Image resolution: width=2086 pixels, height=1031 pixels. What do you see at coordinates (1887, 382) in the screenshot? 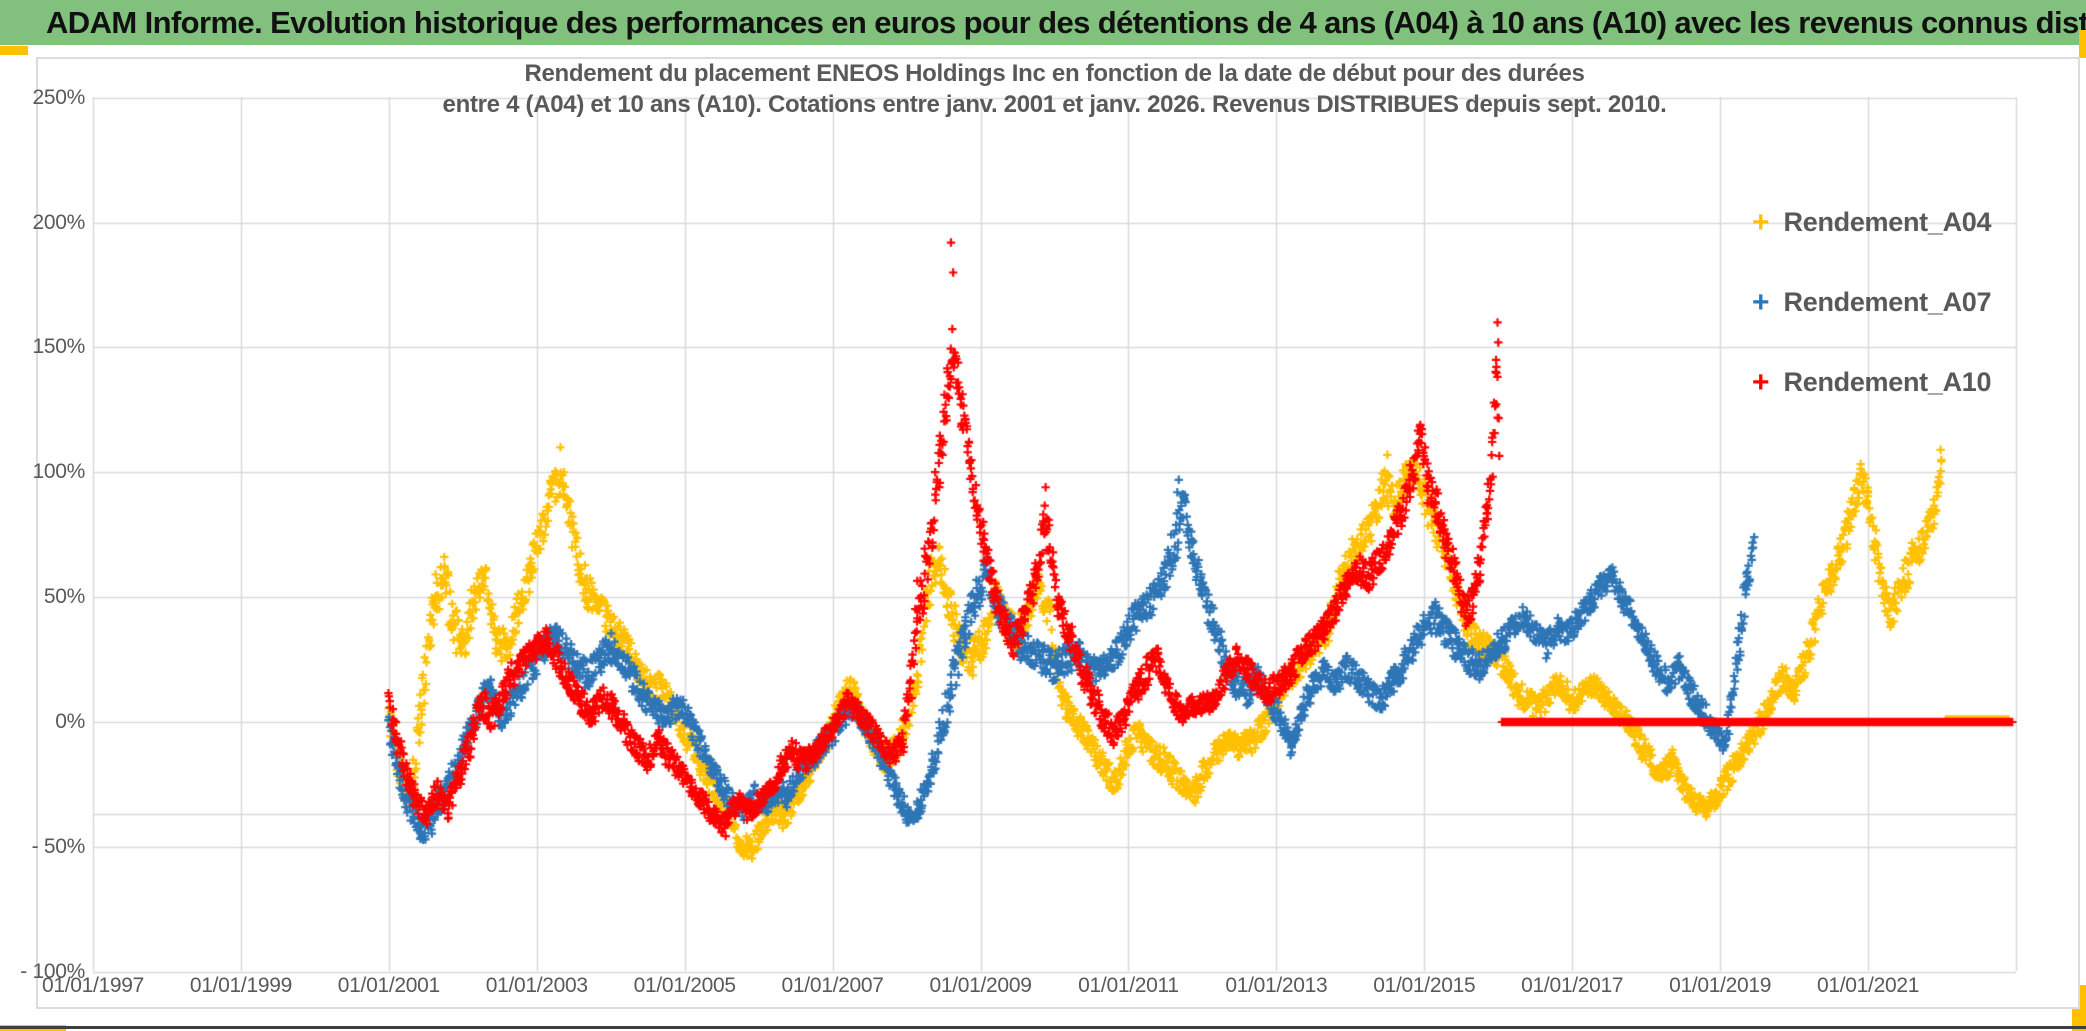
I see `legend-label: Rendement_A10` at bounding box center [1887, 382].